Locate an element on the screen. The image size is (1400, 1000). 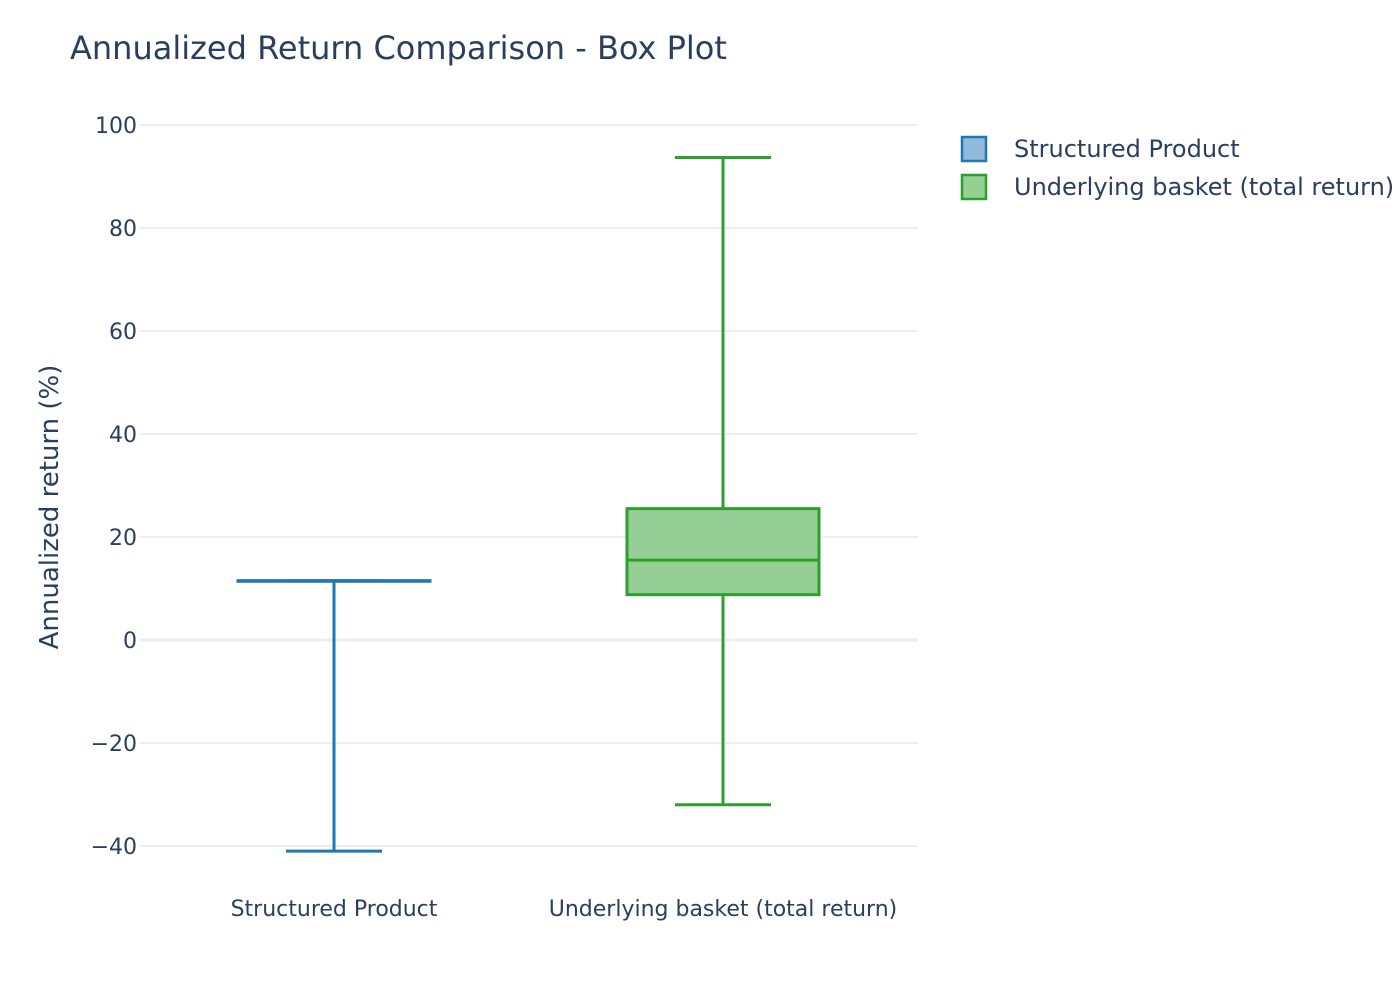
y-tick-label: 0 is located at coordinates (130, 641).